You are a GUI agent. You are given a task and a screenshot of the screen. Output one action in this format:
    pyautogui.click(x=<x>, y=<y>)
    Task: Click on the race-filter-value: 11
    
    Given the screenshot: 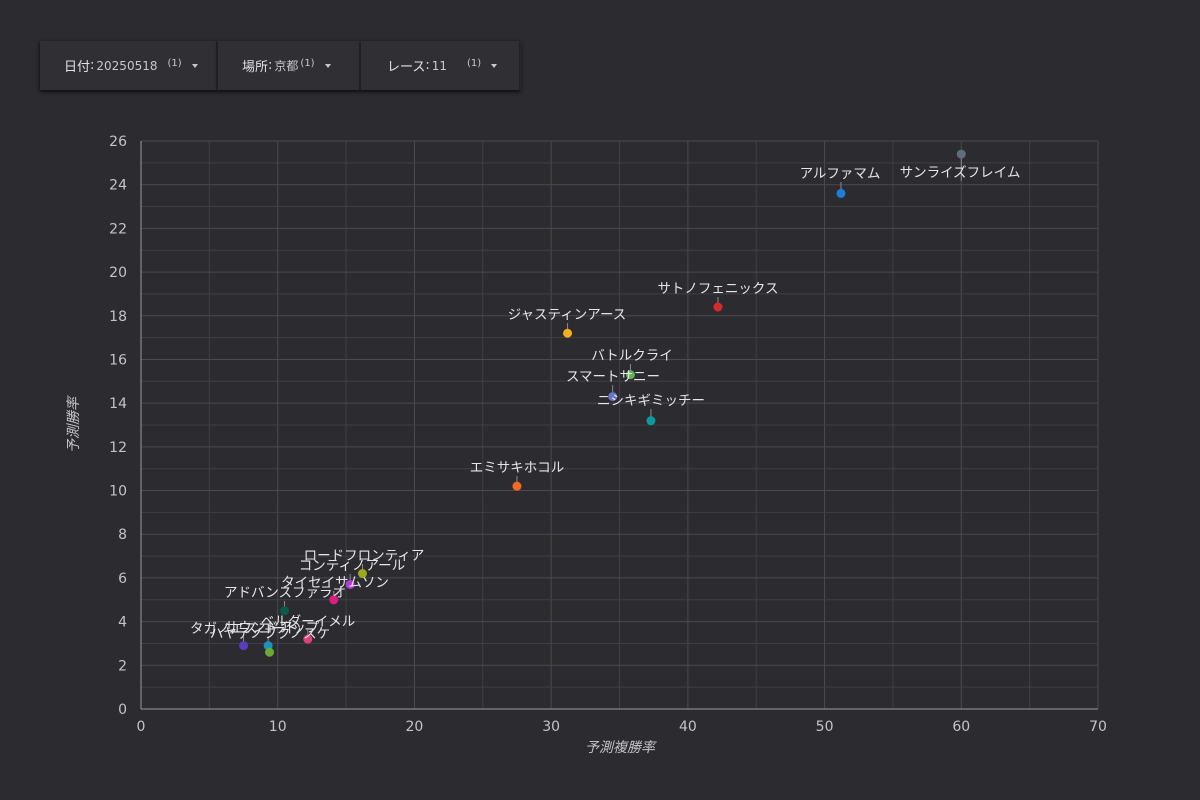 What is the action you would take?
    pyautogui.click(x=439, y=65)
    